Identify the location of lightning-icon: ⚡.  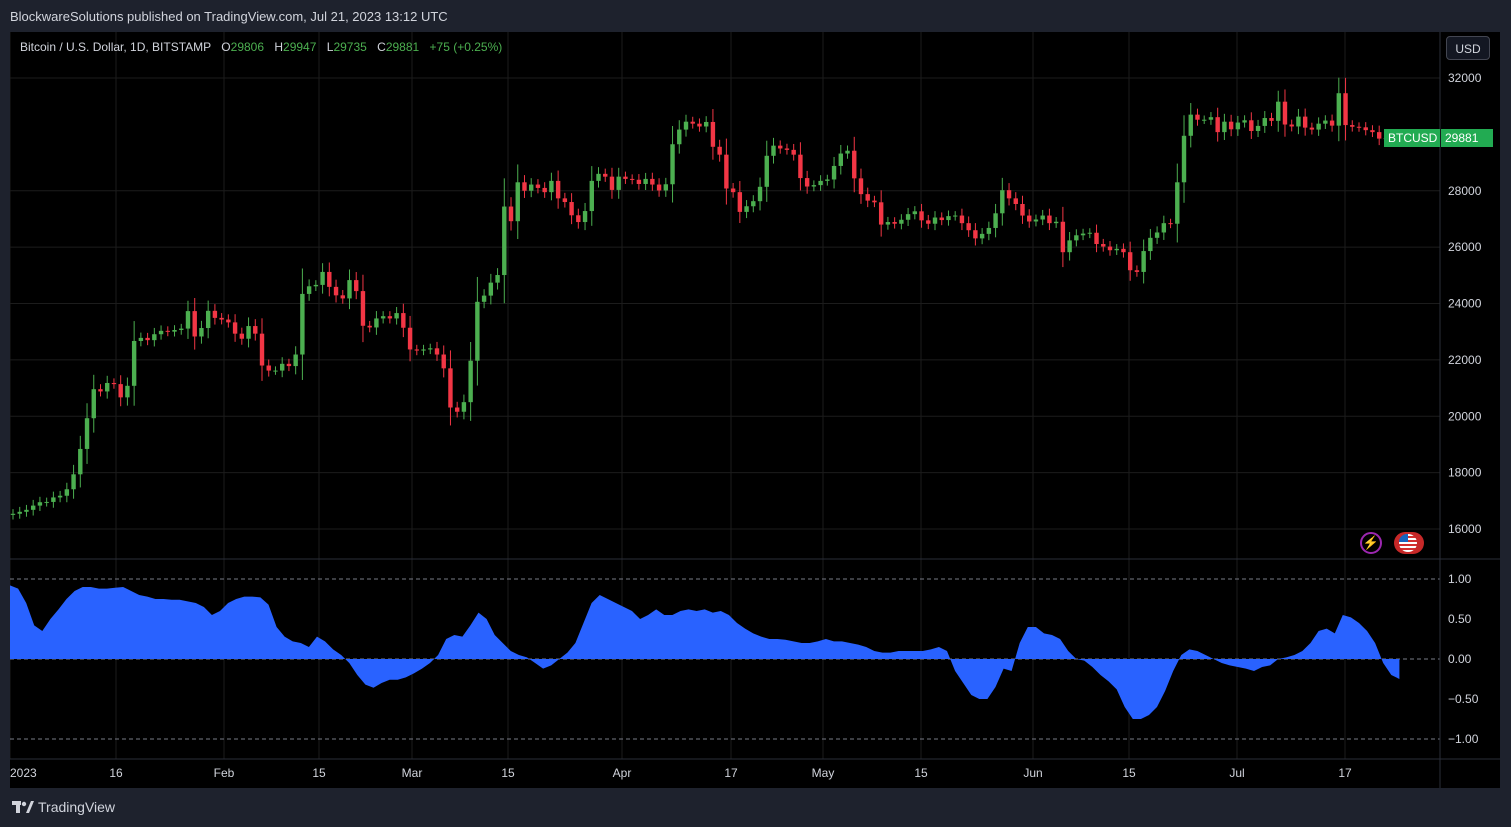
(1371, 543).